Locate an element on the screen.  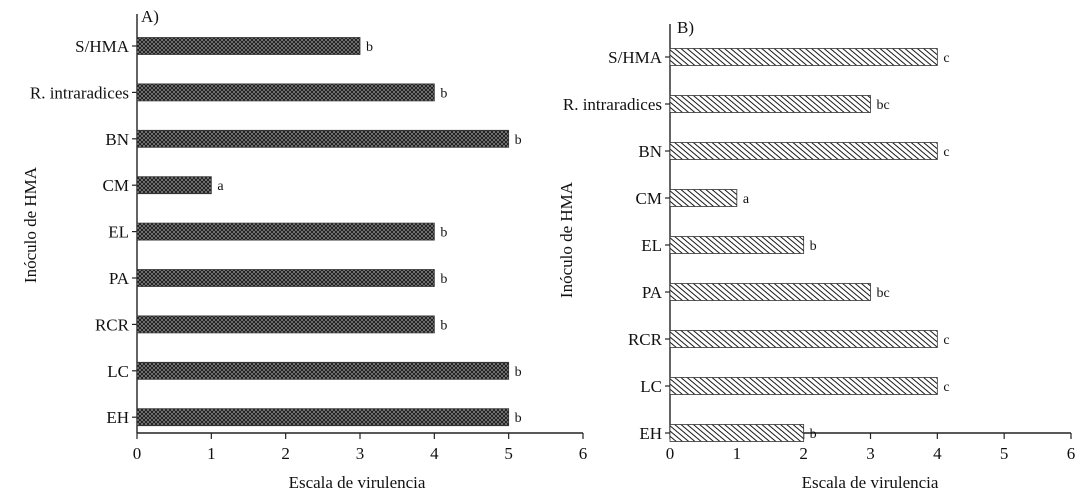
panel-a-category-label: RCR is located at coordinates (112, 324).